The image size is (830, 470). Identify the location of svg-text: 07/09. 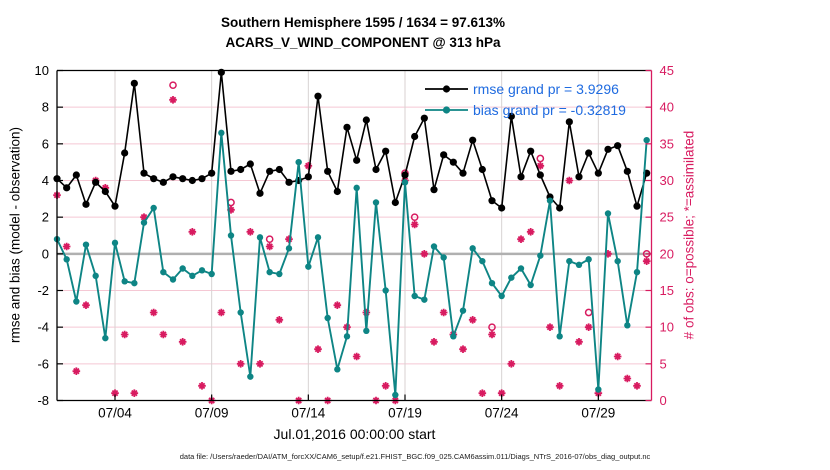
(212, 413).